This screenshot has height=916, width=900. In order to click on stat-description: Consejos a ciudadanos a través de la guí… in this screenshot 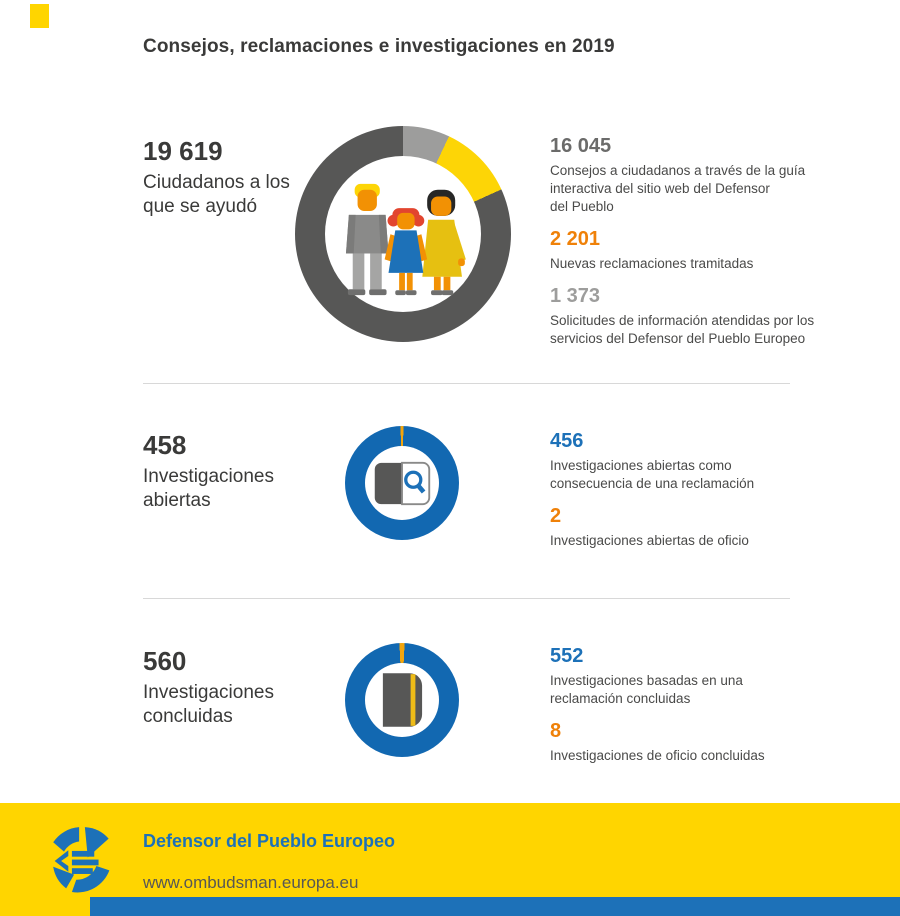, I will do `click(678, 188)`.